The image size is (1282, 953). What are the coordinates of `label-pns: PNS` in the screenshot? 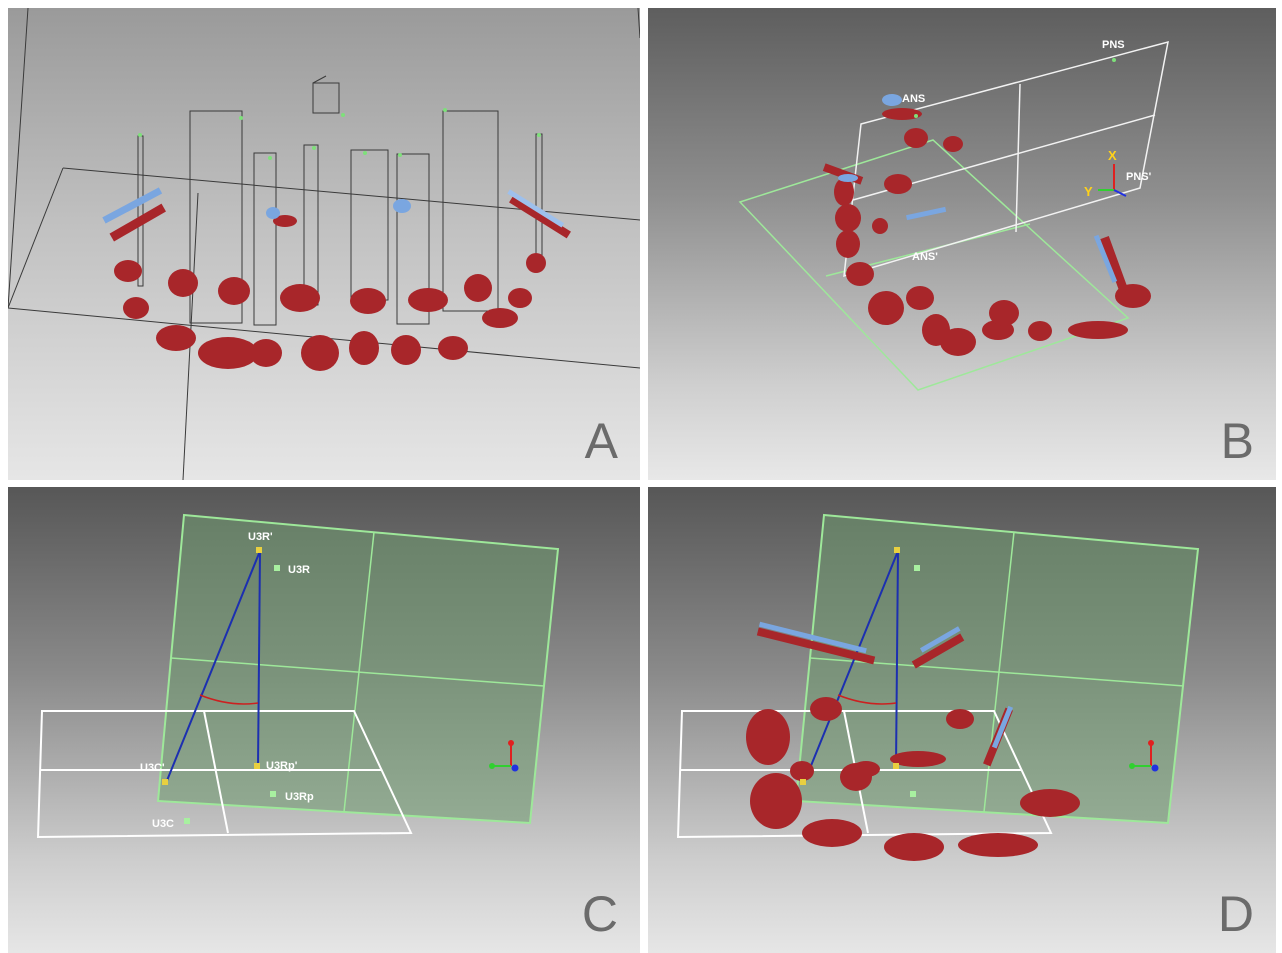 It's located at (1113, 45).